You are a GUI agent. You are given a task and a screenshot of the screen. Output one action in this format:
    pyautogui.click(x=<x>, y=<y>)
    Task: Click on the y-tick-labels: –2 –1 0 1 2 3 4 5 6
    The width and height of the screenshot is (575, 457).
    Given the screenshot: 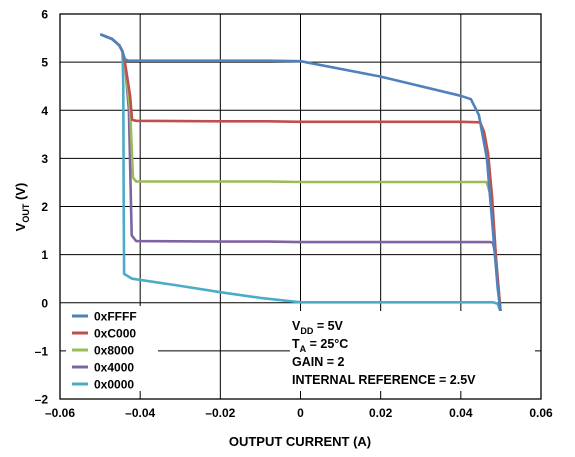 What is the action you would take?
    pyautogui.click(x=42, y=207)
    